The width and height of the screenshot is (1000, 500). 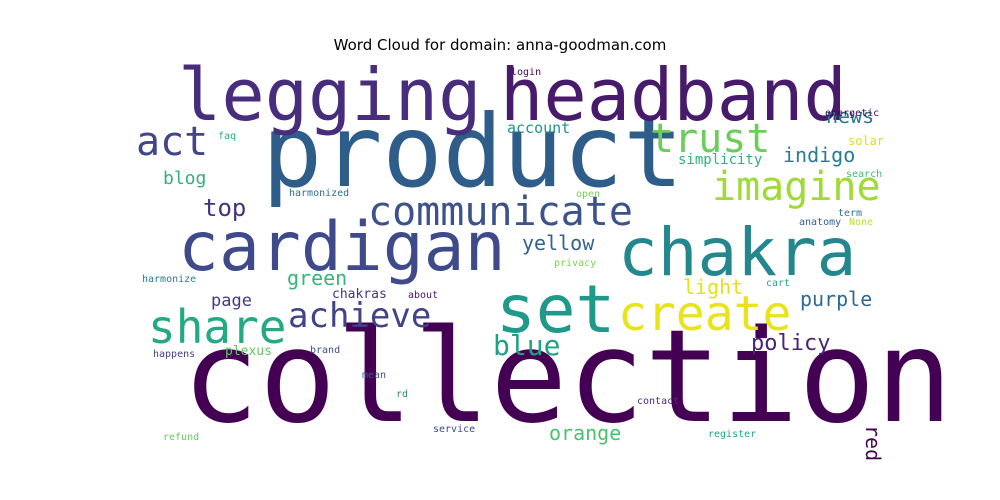 What do you see at coordinates (224, 208) in the screenshot?
I see `word-top: top` at bounding box center [224, 208].